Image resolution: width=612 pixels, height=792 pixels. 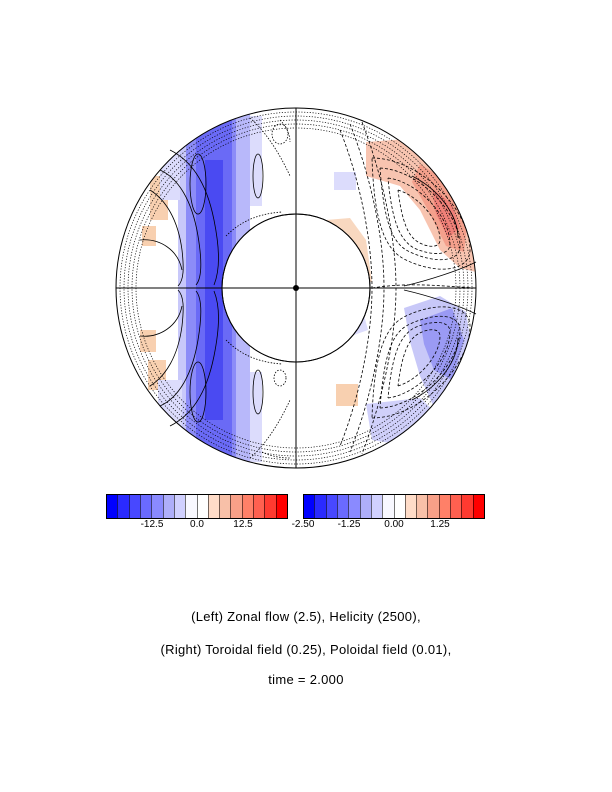 I want to click on left-negative-contours, so click(x=258, y=288).